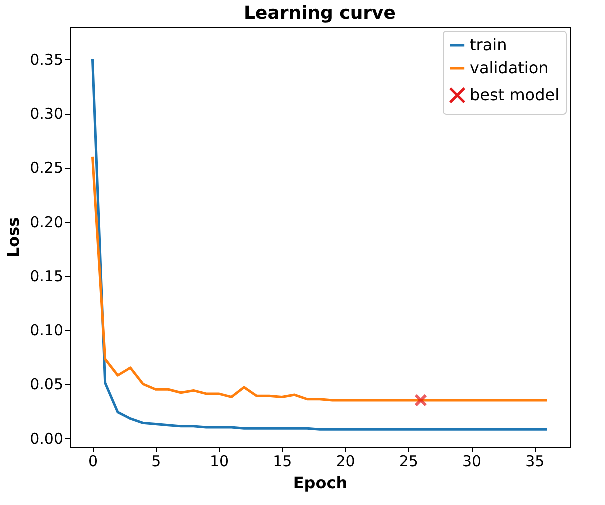 The width and height of the screenshot is (605, 505). I want to click on legend-label: best model, so click(515, 95).